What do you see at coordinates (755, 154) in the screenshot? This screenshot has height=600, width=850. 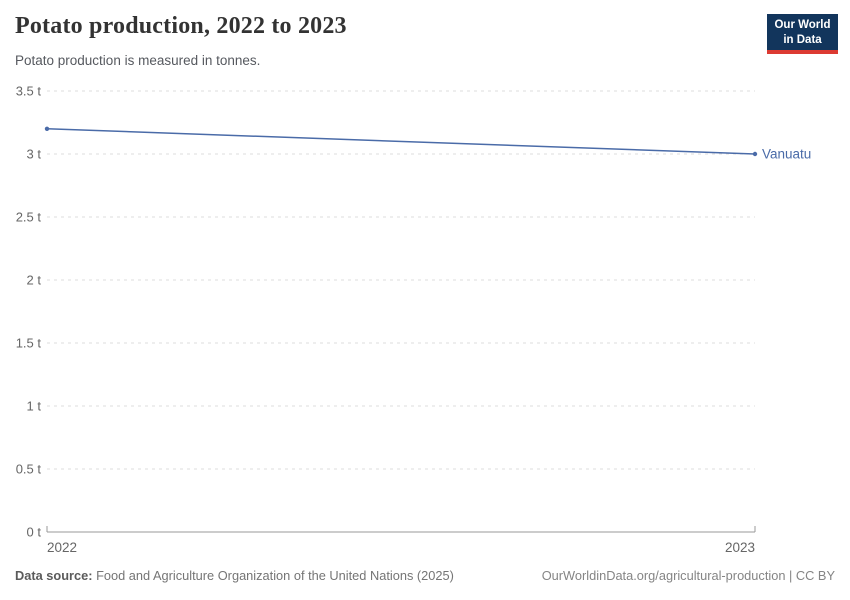 I see `series-point-vanuatu-2023` at bounding box center [755, 154].